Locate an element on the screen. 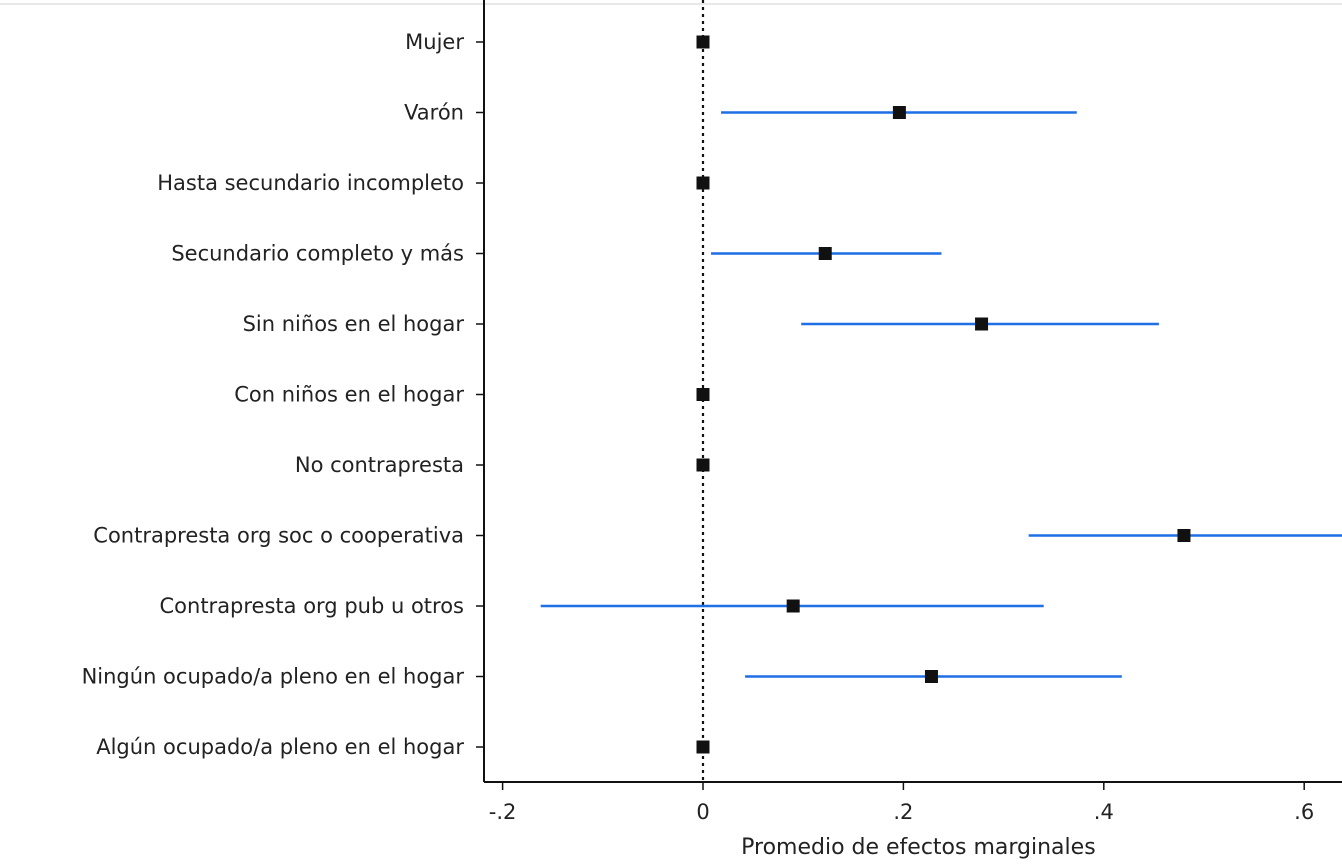 The image size is (1342, 867). category-label: Secundario completo y más is located at coordinates (317, 254).